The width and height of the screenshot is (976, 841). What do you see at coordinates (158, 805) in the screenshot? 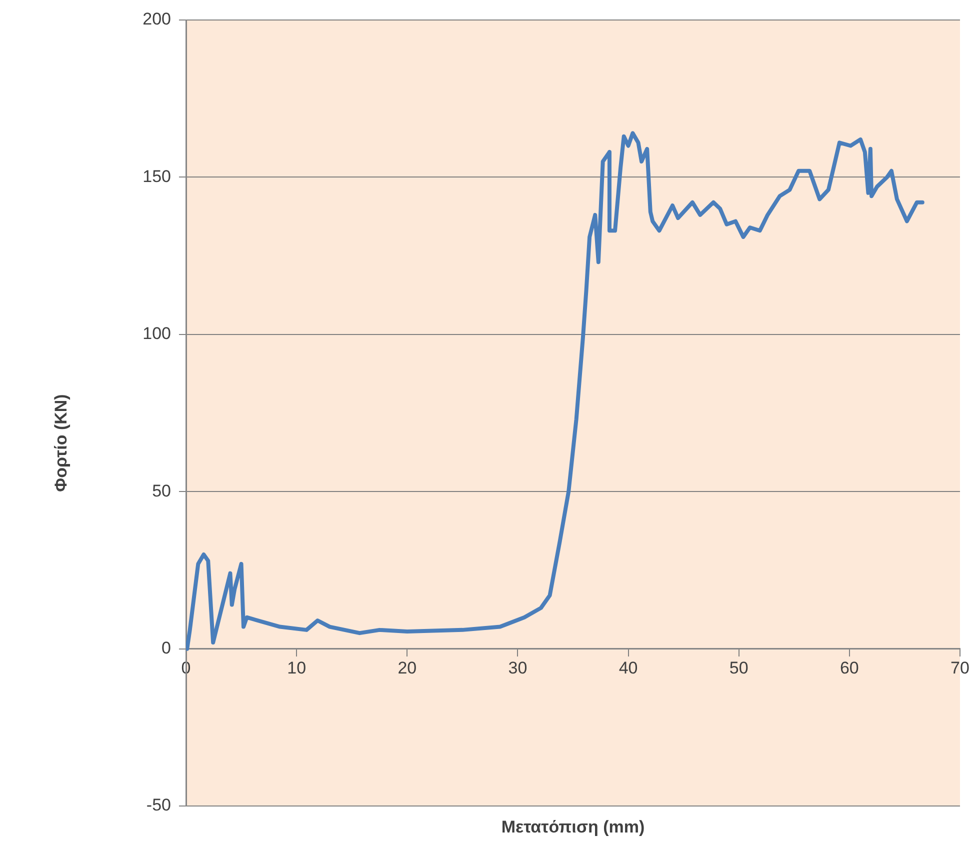
I see `y-tick-label: -50` at bounding box center [158, 805].